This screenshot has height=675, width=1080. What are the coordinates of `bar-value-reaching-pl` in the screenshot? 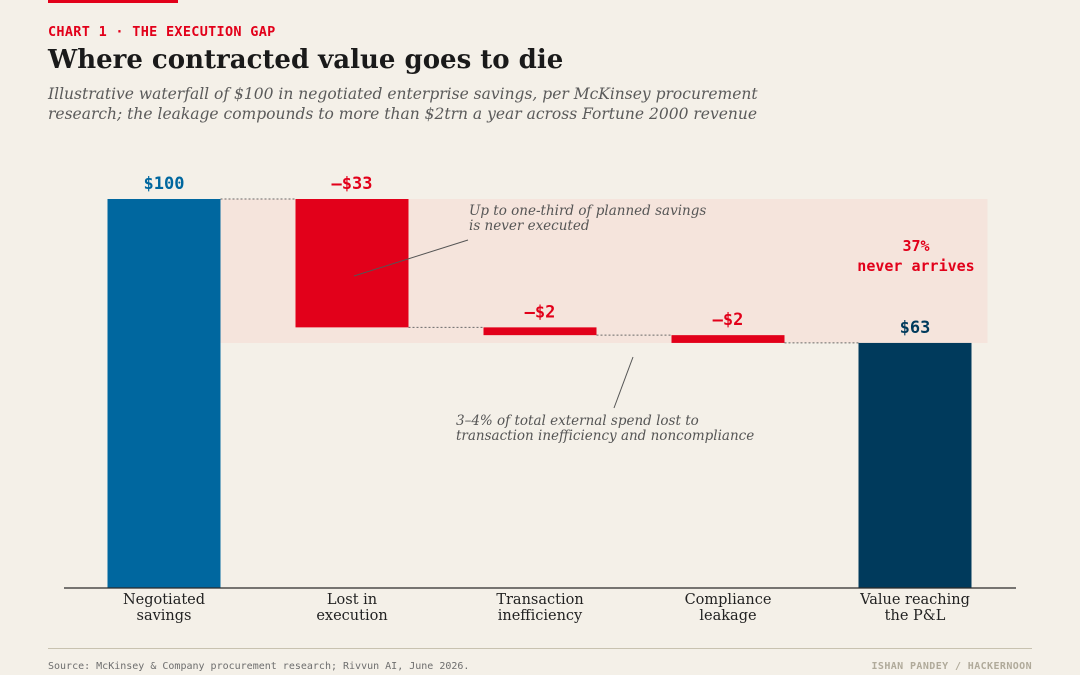 It's located at (915, 465).